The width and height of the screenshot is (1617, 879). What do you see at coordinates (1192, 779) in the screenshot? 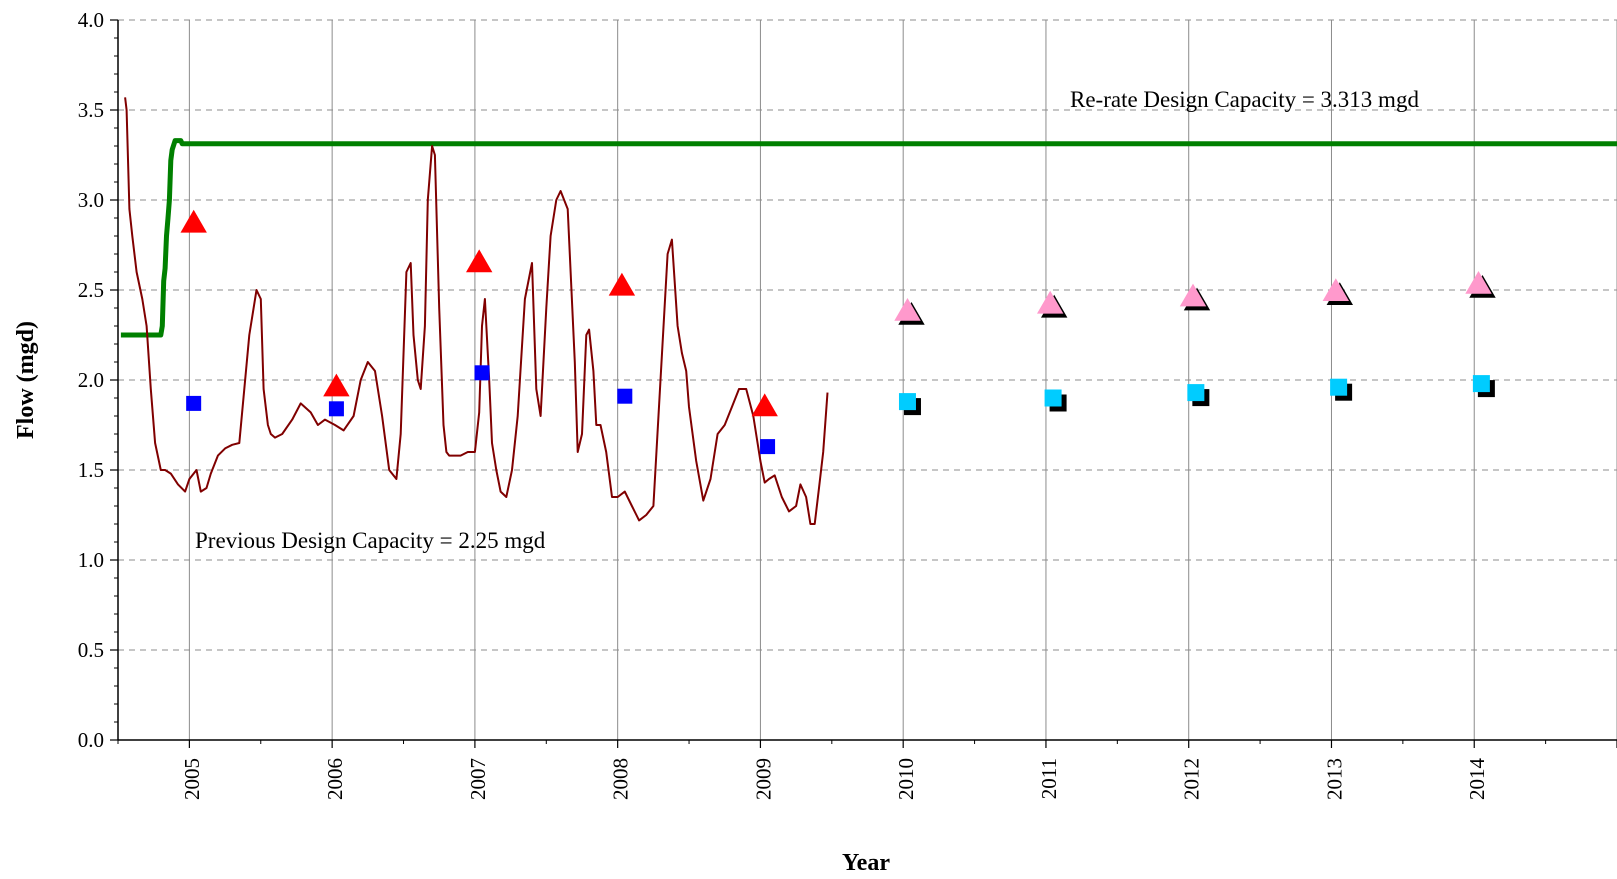
I see `x-tick-label: 2012` at bounding box center [1192, 779].